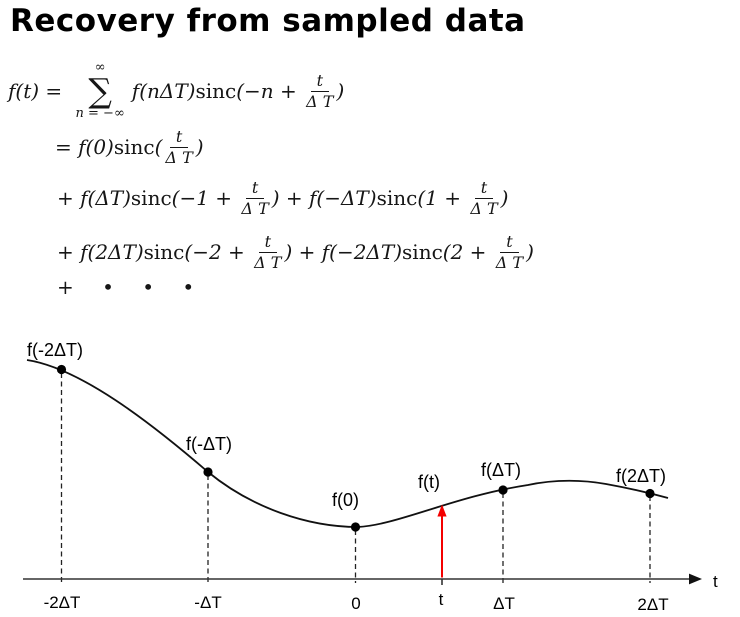 The image size is (740, 617). What do you see at coordinates (163, 91) in the screenshot?
I see `eq1-term: f(nΔT)` at bounding box center [163, 91].